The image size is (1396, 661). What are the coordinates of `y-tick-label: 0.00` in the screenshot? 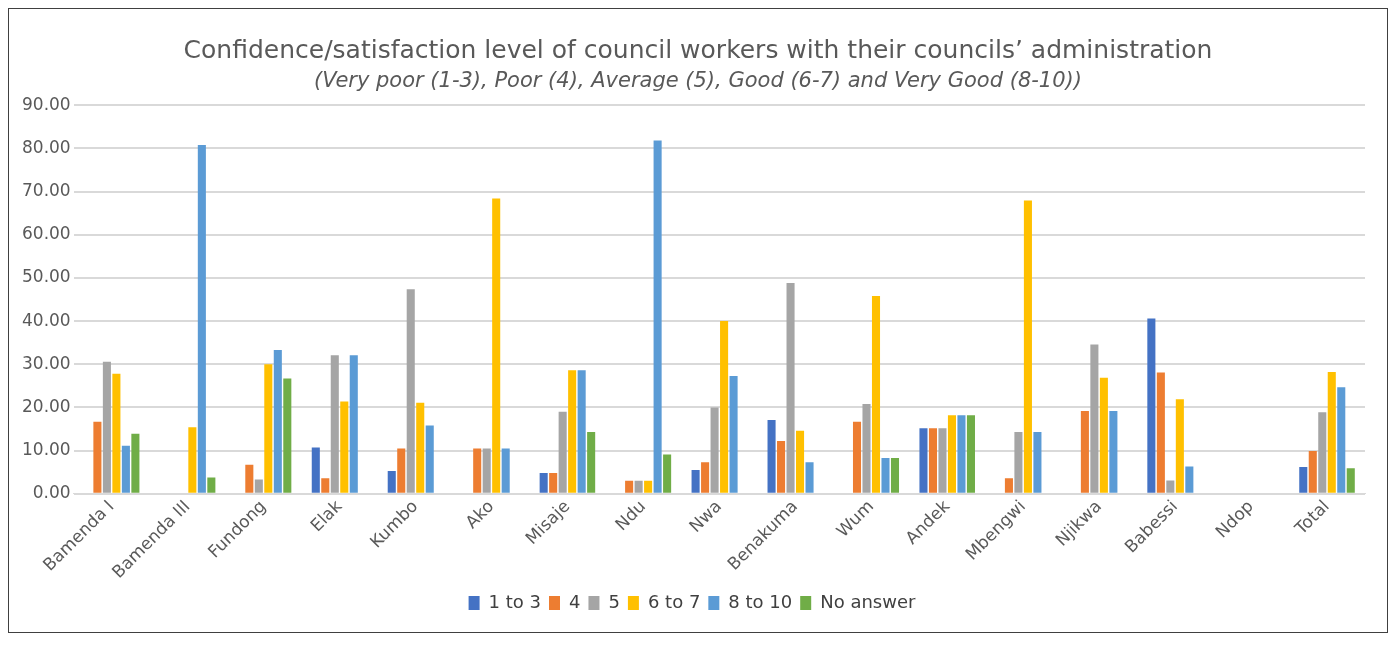 It's located at (51, 492).